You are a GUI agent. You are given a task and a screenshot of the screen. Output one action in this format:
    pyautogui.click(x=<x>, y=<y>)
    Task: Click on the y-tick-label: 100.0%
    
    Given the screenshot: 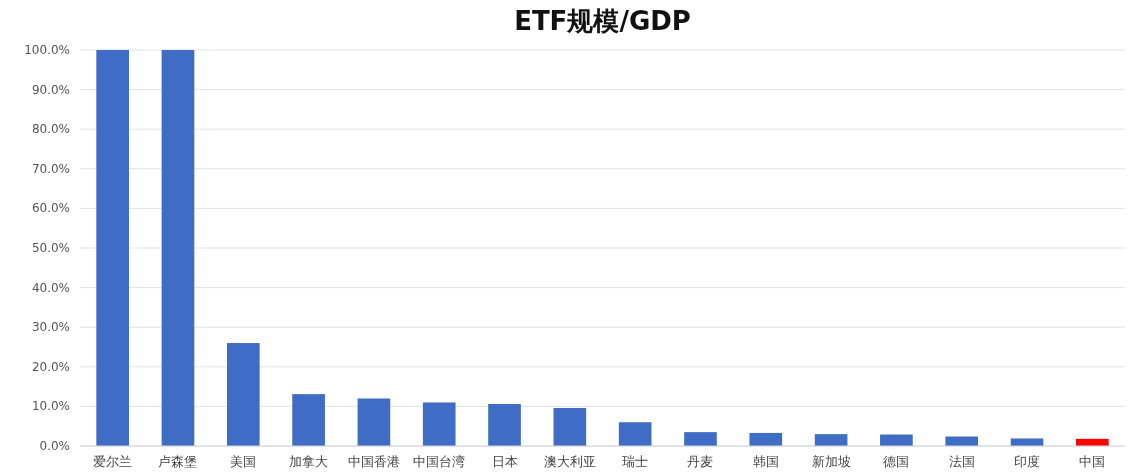 What is the action you would take?
    pyautogui.click(x=47, y=50)
    